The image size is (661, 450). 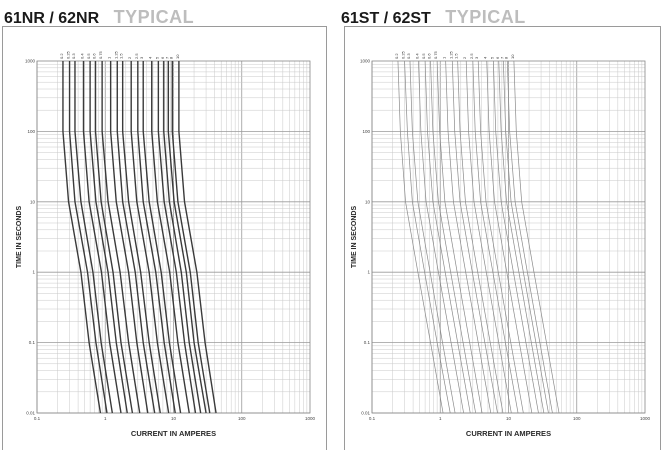 I want to click on y-tick-label: 100, so click(x=31, y=131).